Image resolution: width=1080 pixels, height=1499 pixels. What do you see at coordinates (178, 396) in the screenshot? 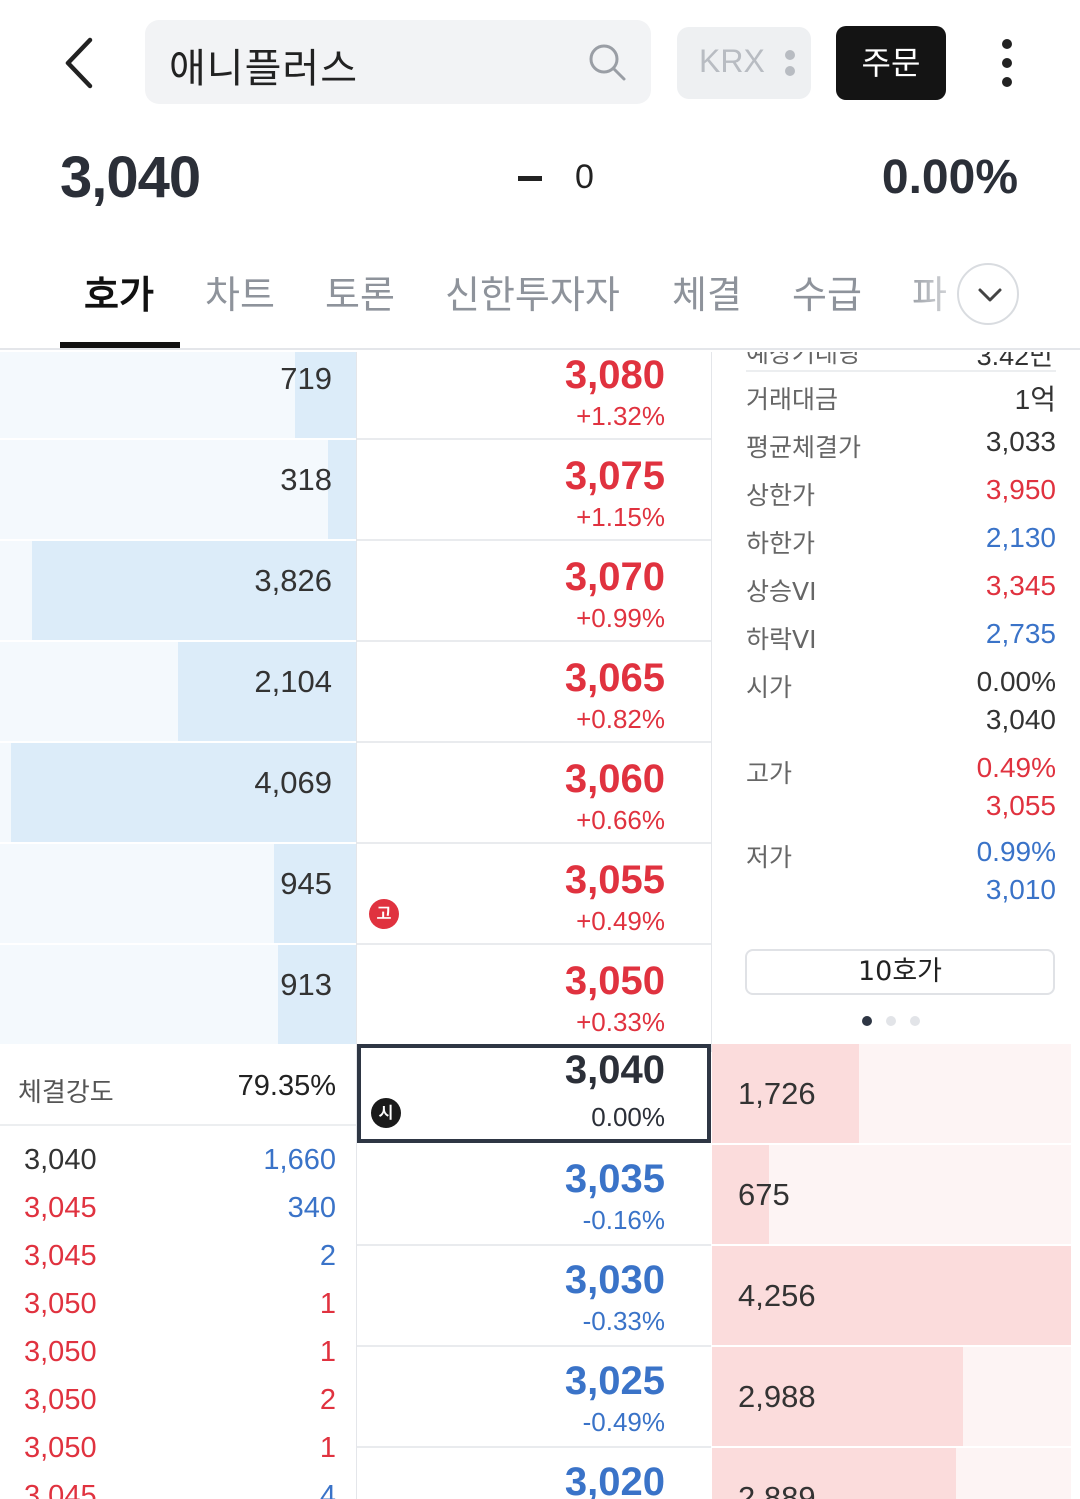
I see `ask-row: 719` at bounding box center [178, 396].